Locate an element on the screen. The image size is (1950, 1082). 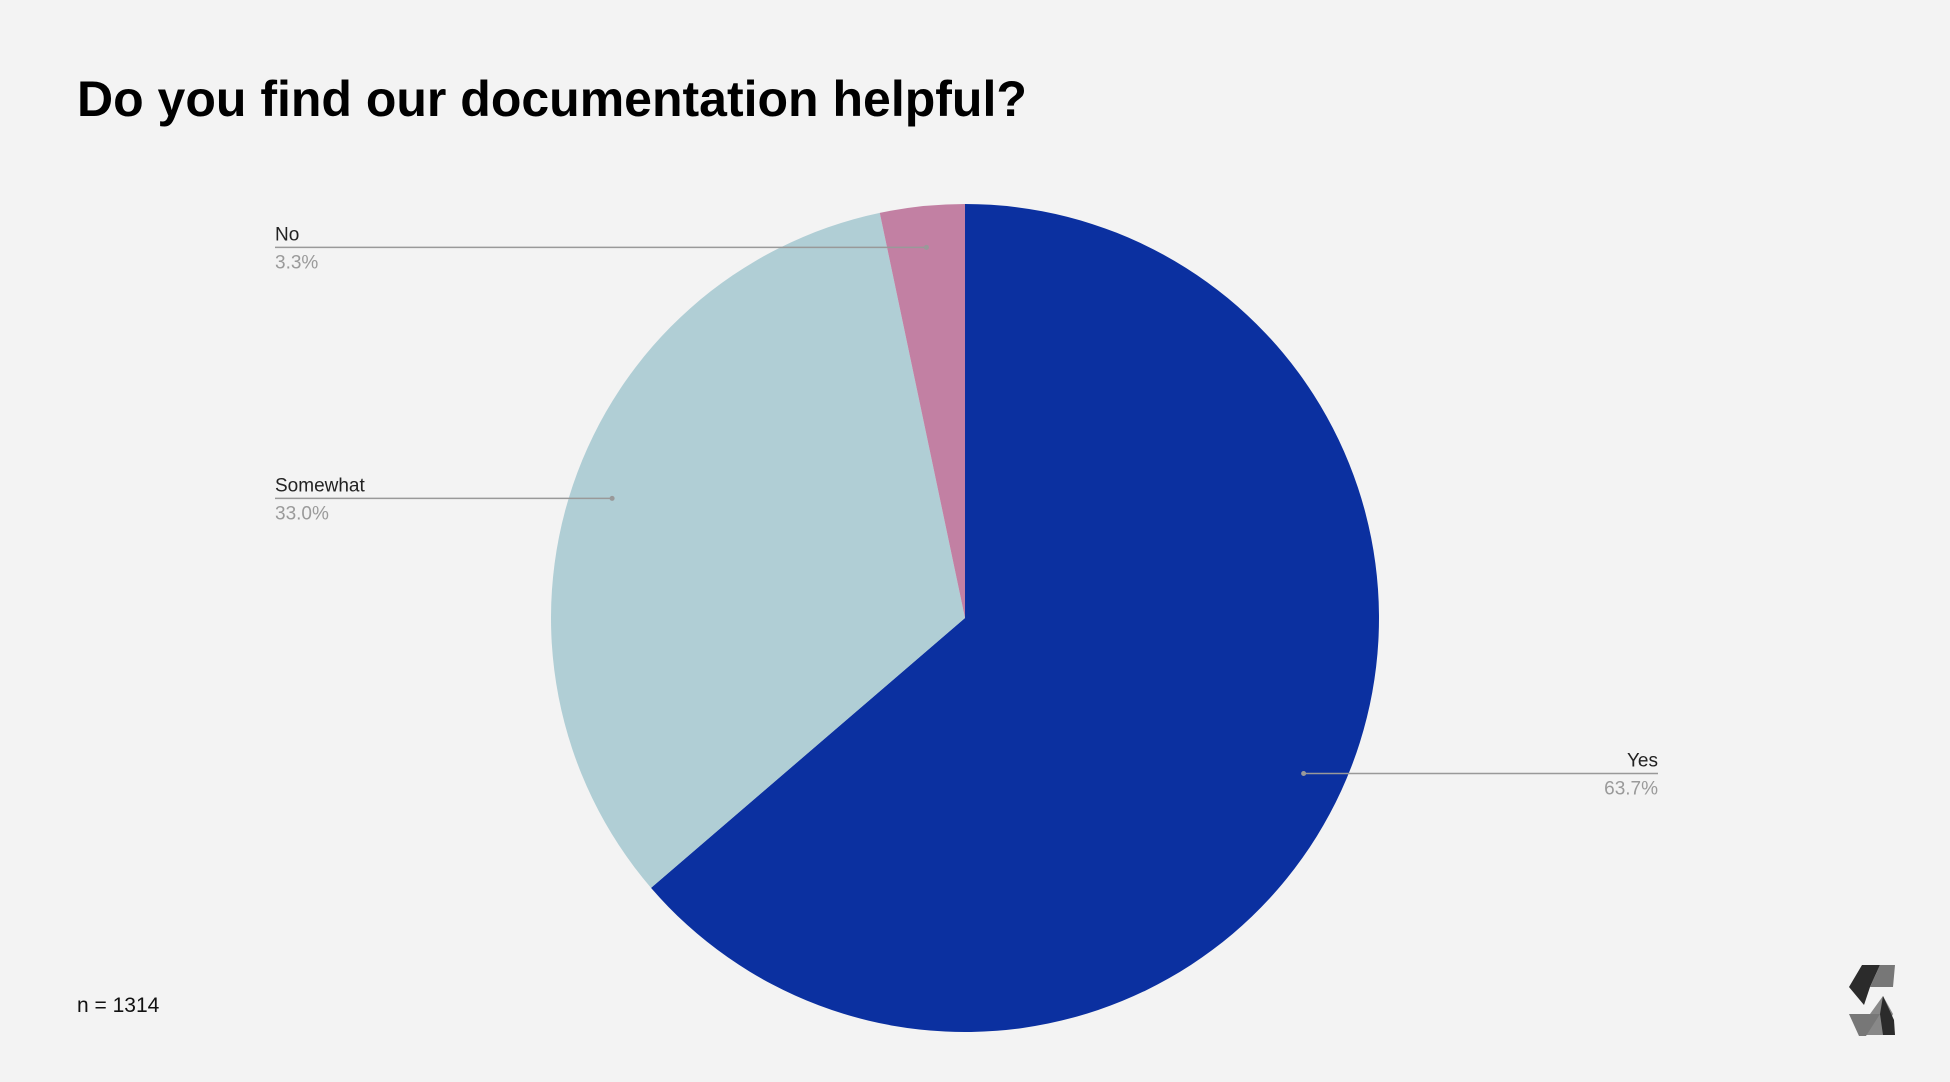
chart-title: Do you find our documentation helpful? is located at coordinates (552, 99).